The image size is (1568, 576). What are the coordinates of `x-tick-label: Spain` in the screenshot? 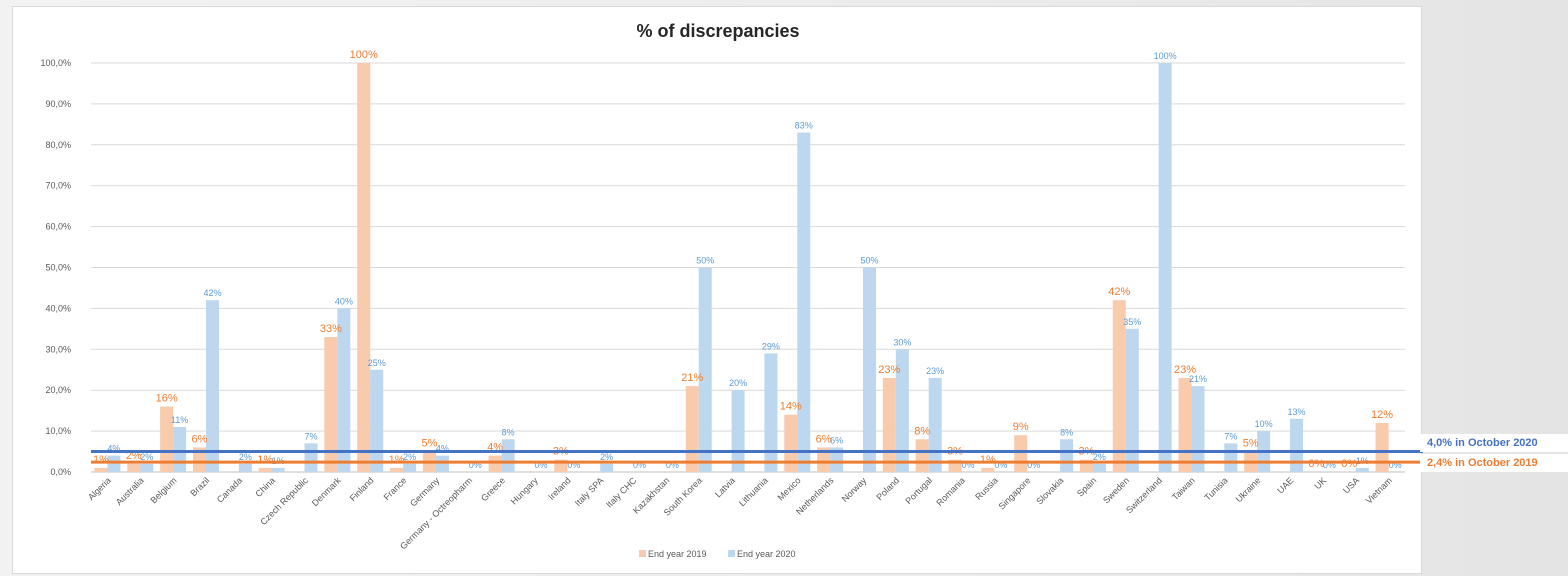 It's located at (1086, 486).